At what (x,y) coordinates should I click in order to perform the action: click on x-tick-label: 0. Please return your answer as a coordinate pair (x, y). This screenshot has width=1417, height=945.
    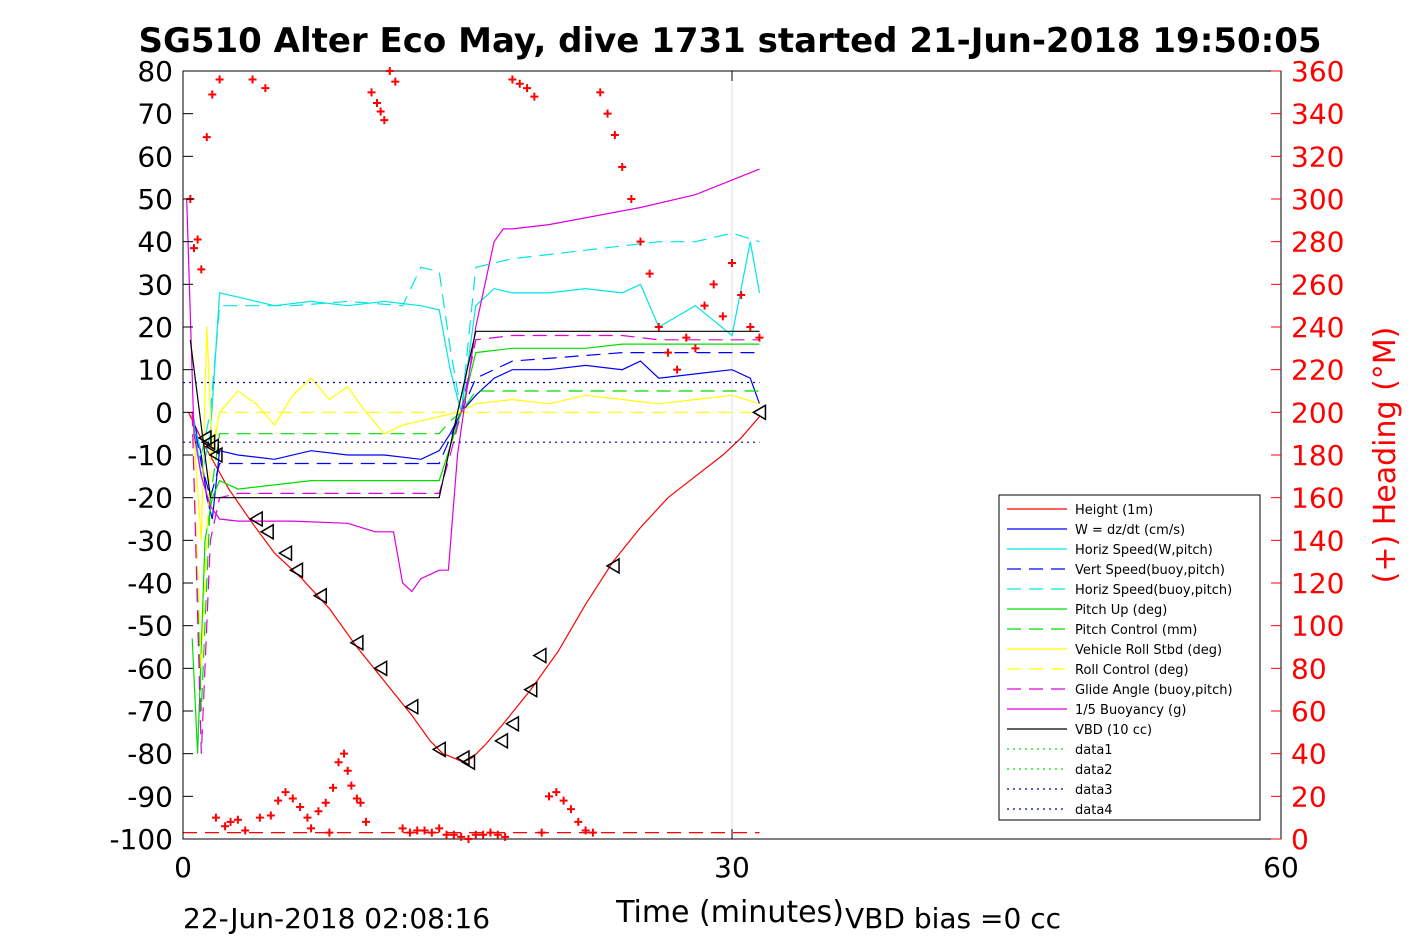
    Looking at the image, I should click on (183, 867).